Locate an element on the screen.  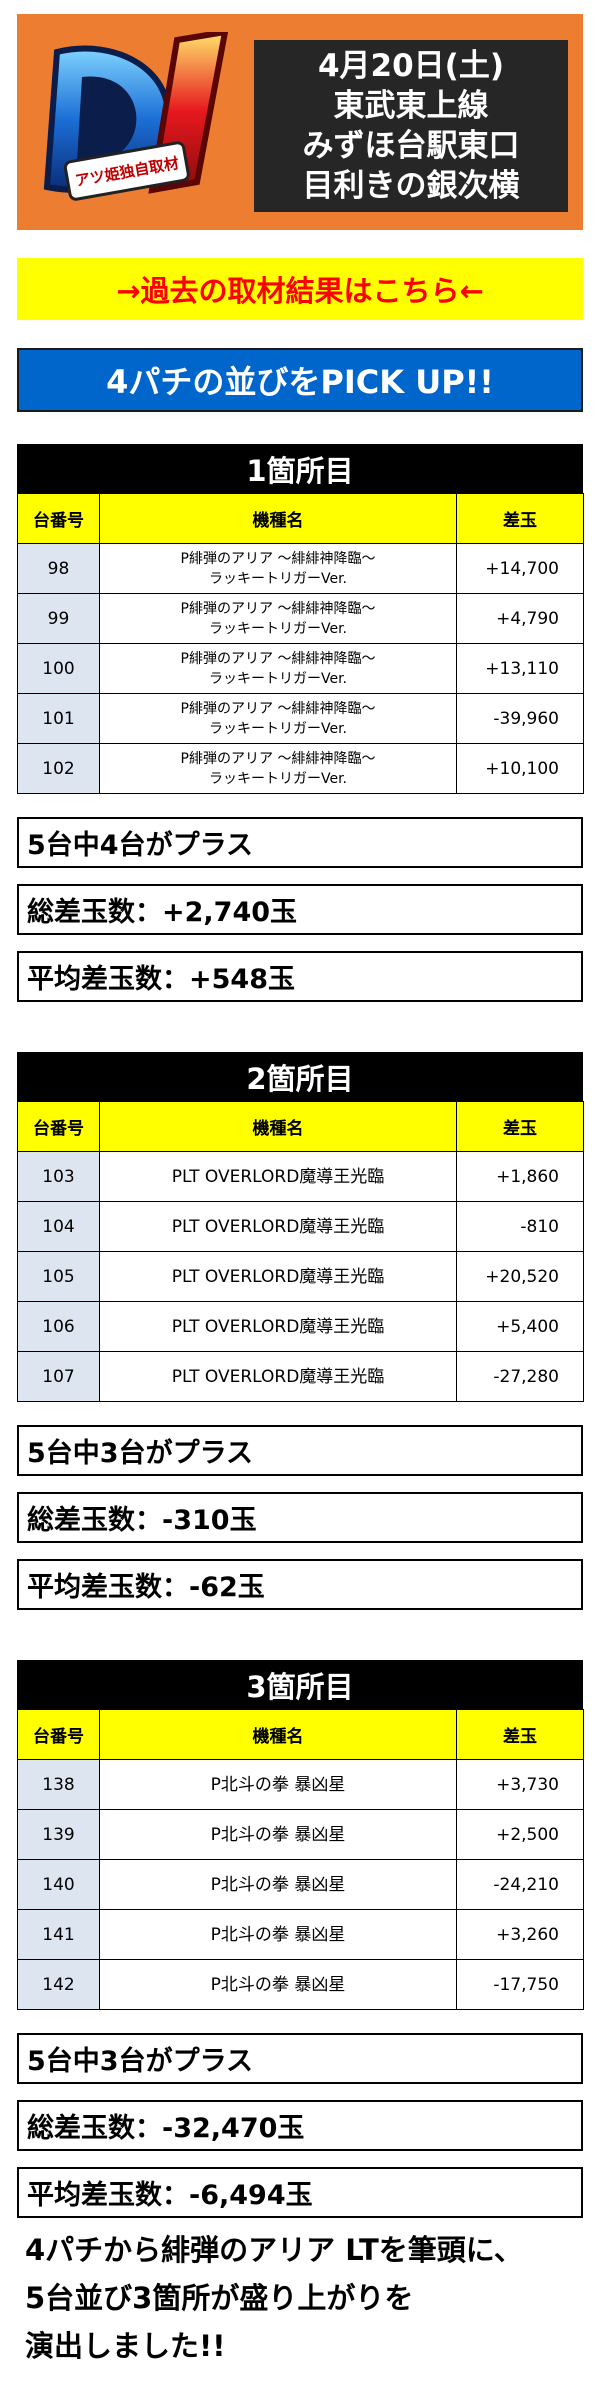
table-row: 104 PLT OVERLORD魔導王光臨 -810 is located at coordinates (300, 1226).